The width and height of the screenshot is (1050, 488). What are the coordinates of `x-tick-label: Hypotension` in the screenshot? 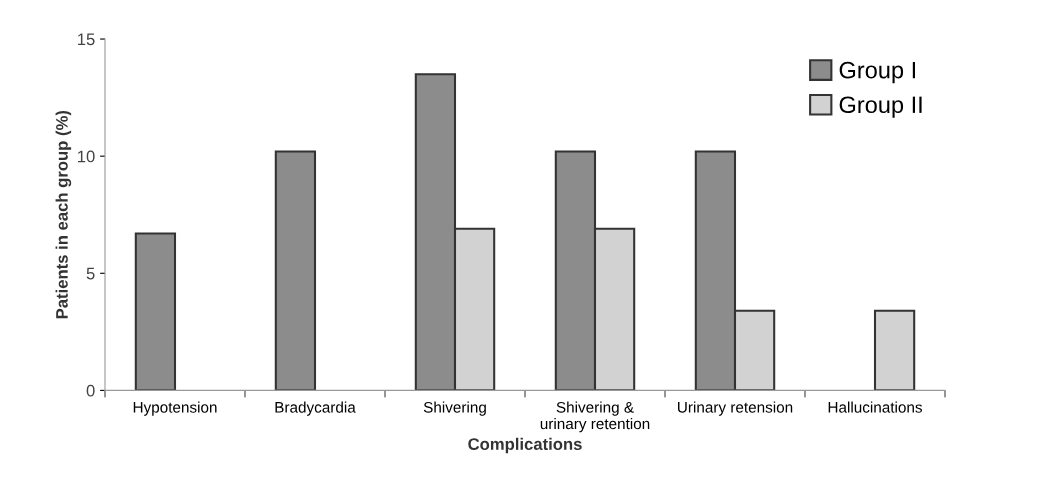 It's located at (175, 408).